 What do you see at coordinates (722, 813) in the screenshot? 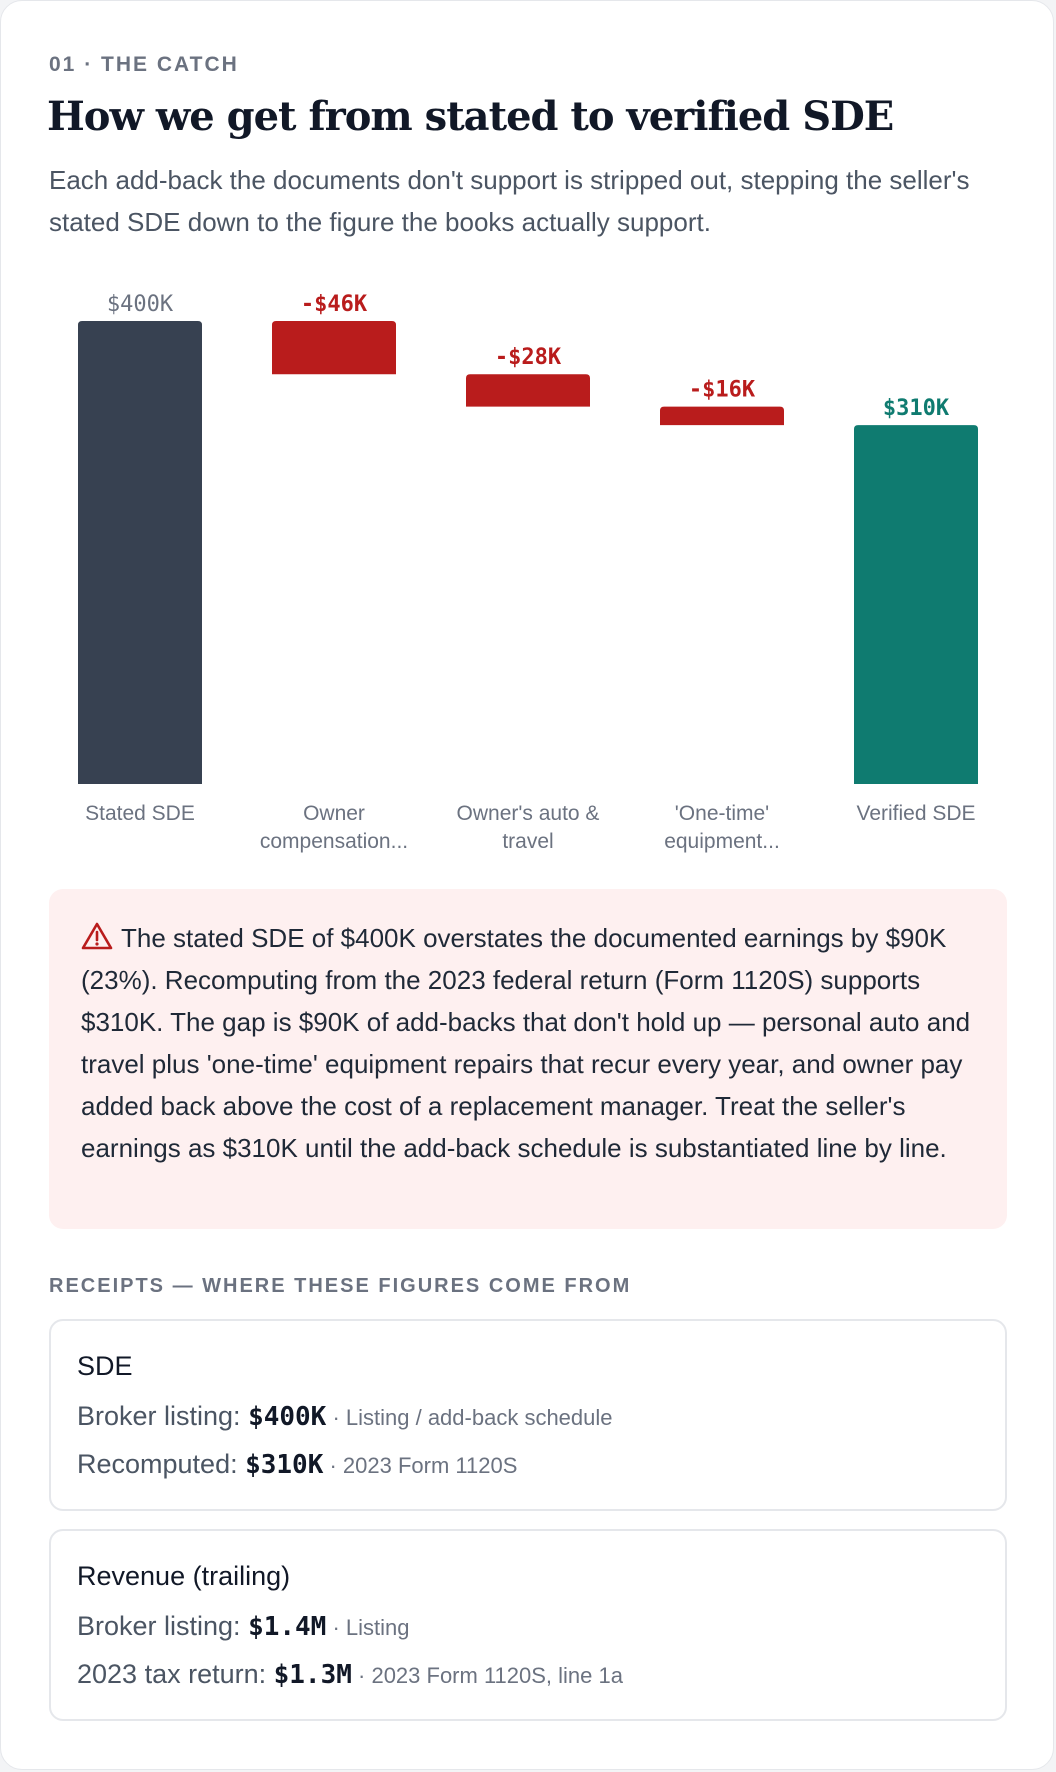
I see `category-label: 'One-time'` at bounding box center [722, 813].